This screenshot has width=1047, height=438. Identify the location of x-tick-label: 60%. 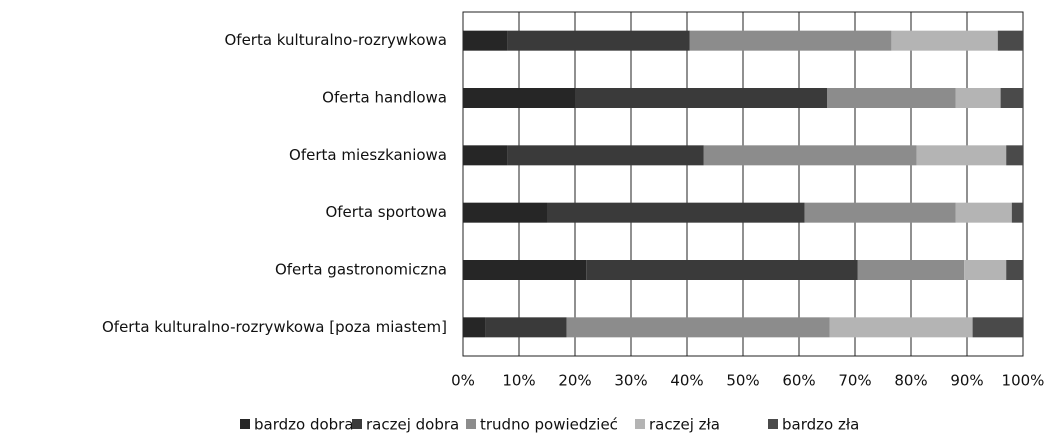
(798, 381).